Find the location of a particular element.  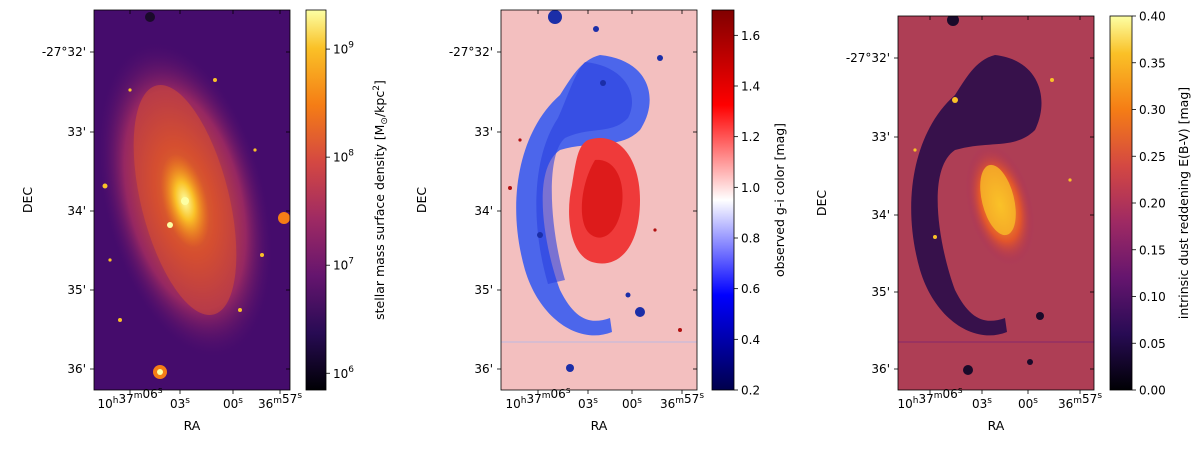

colorbar-tick-label: 0.20 is located at coordinates (1152, 204).